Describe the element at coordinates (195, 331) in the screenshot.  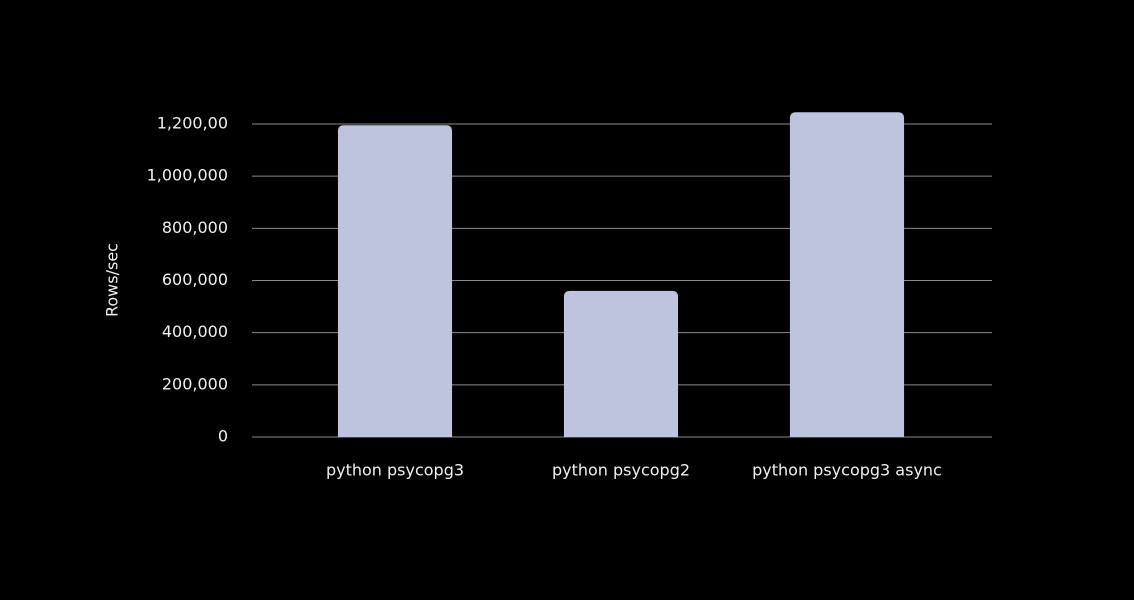
I see `y-tick-label: 400,000` at that location.